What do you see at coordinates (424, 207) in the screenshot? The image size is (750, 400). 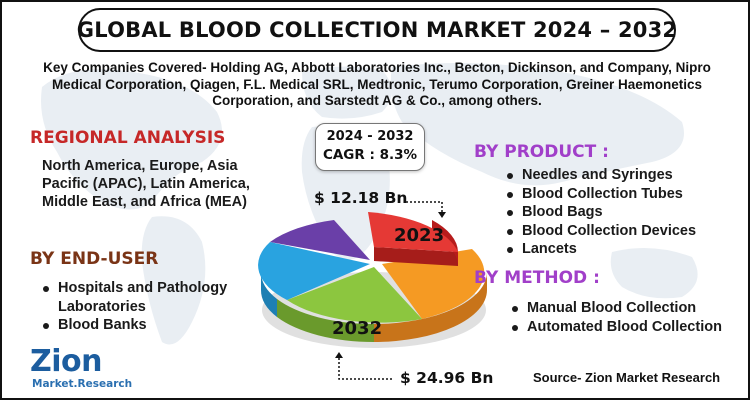 I see `pointer-2023` at bounding box center [424, 207].